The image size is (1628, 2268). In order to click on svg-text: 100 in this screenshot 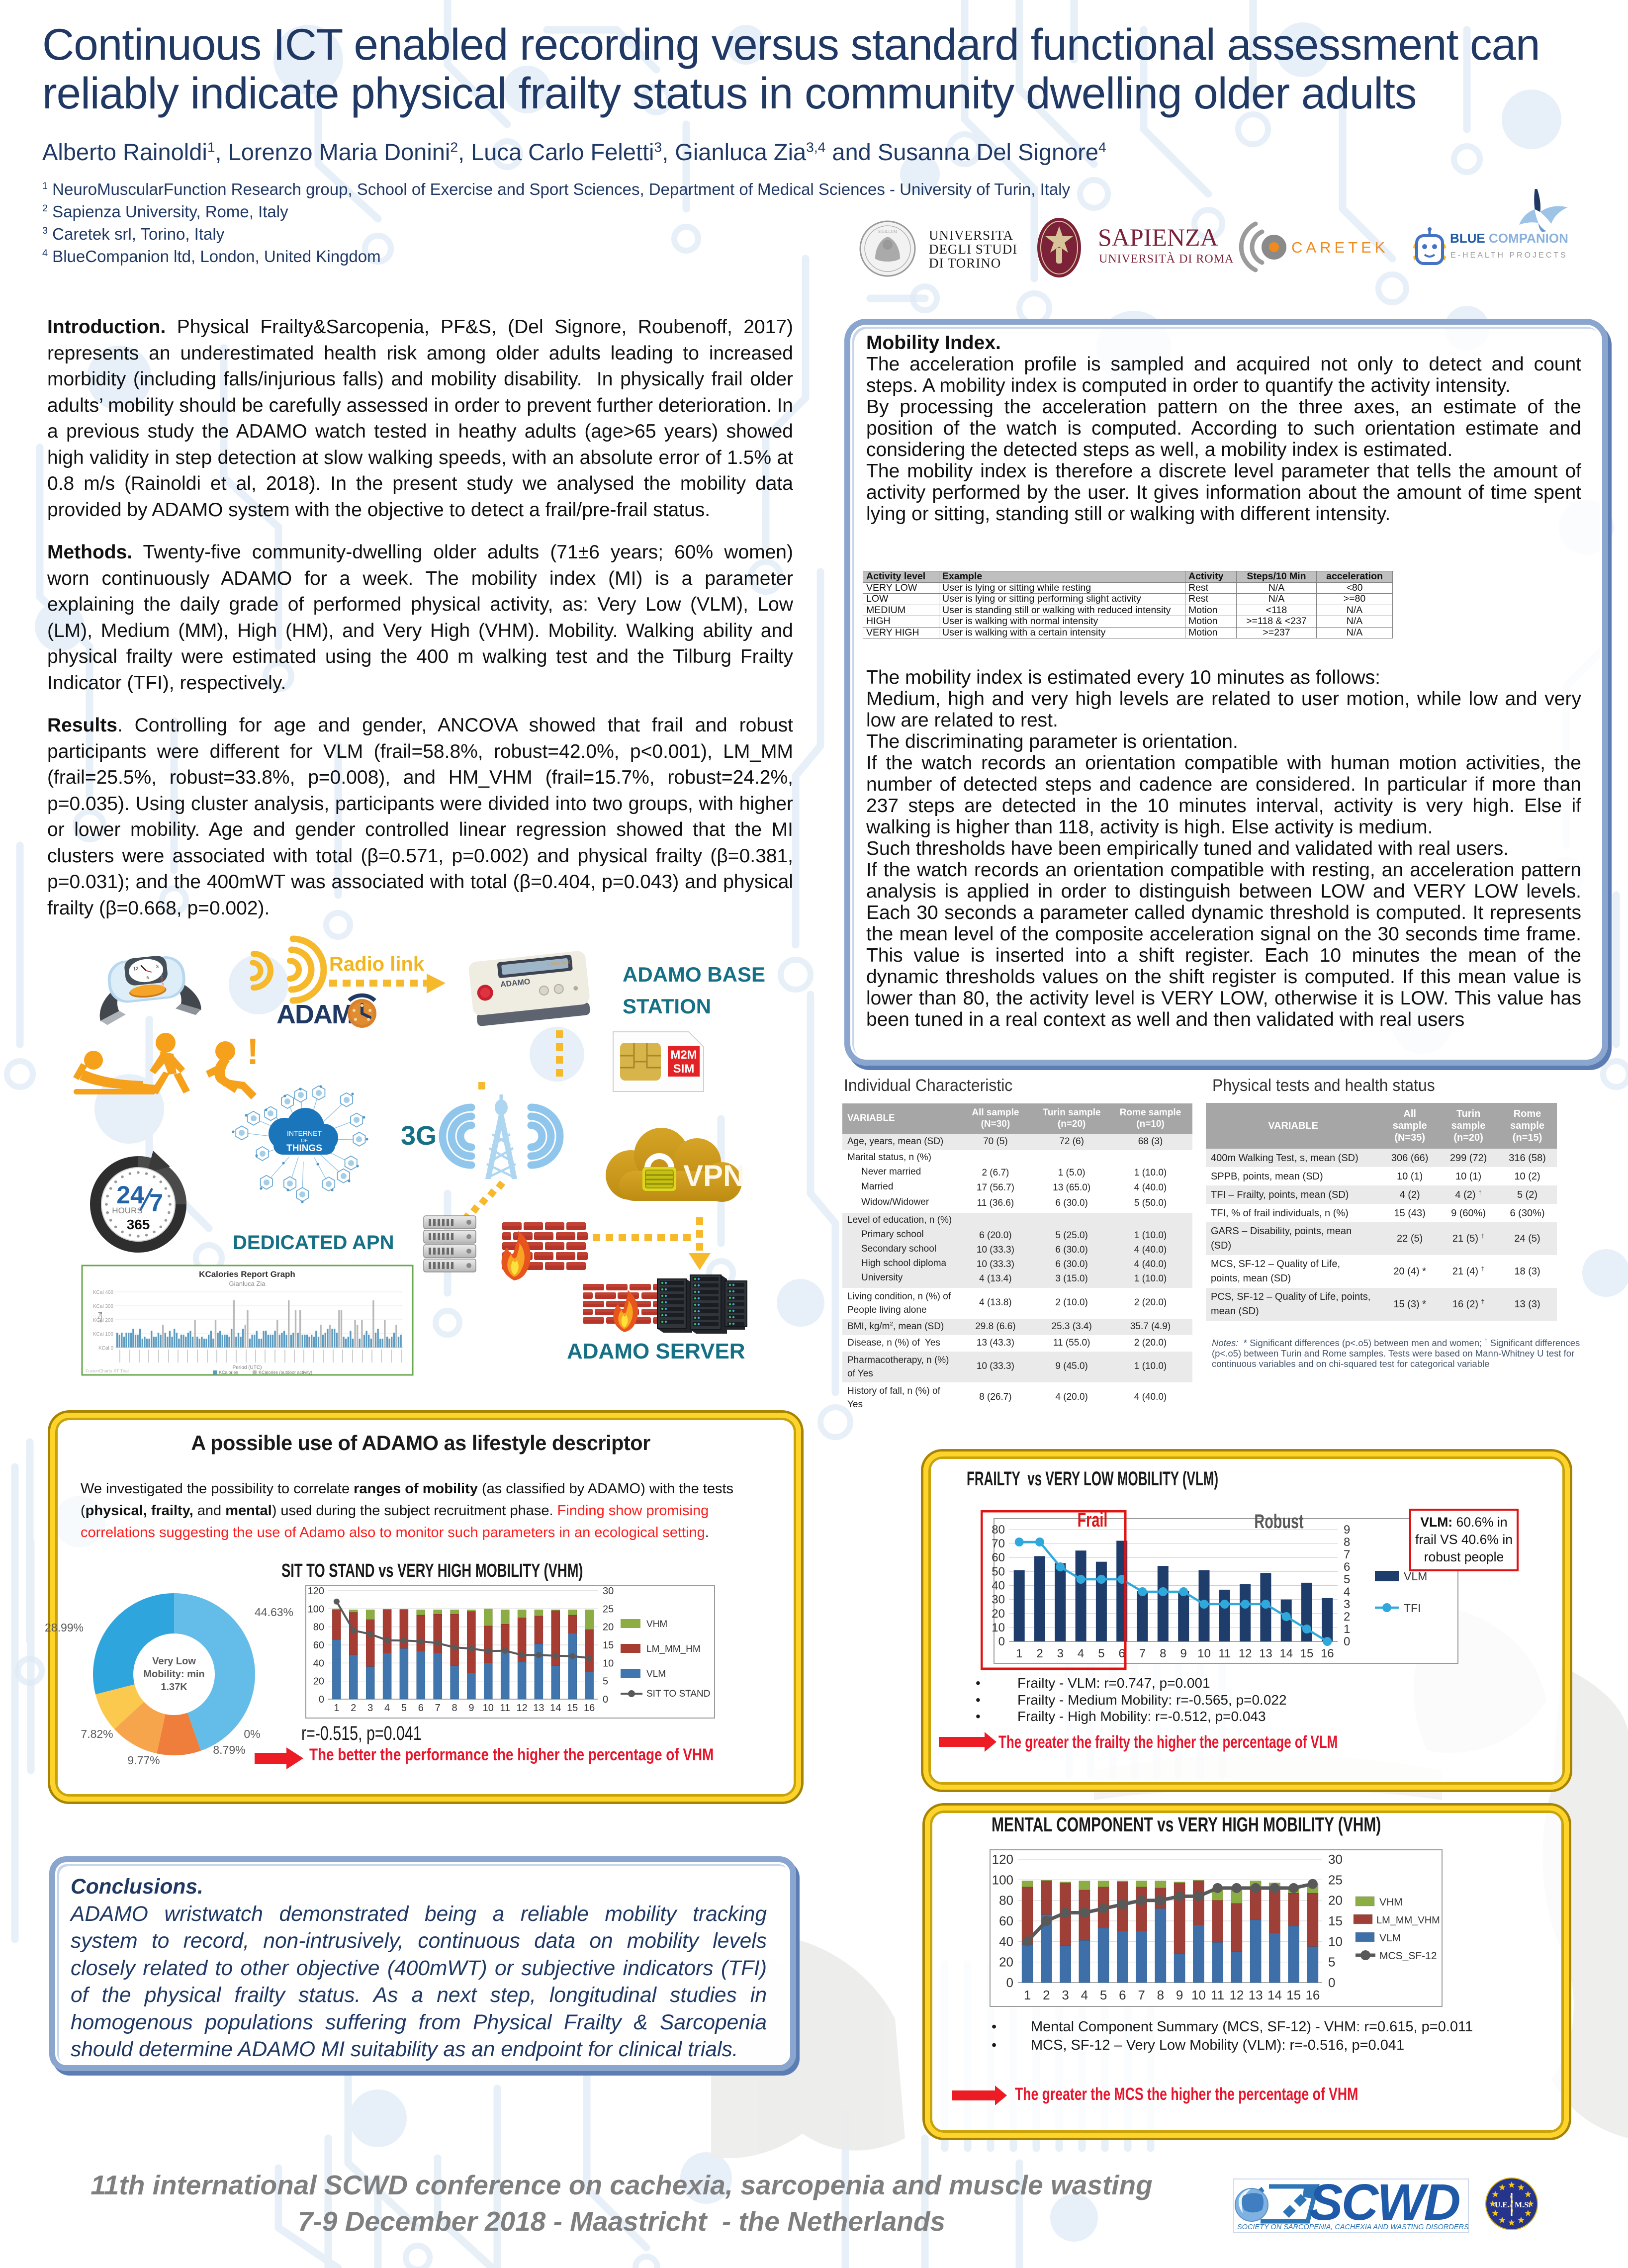, I will do `click(316, 1609)`.